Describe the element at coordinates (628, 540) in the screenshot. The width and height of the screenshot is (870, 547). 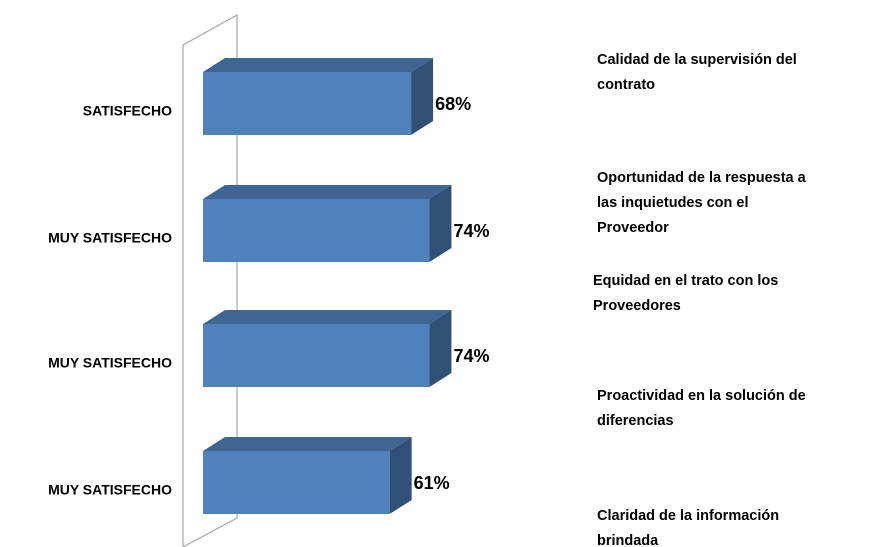
I see `annotation: brindada` at that location.